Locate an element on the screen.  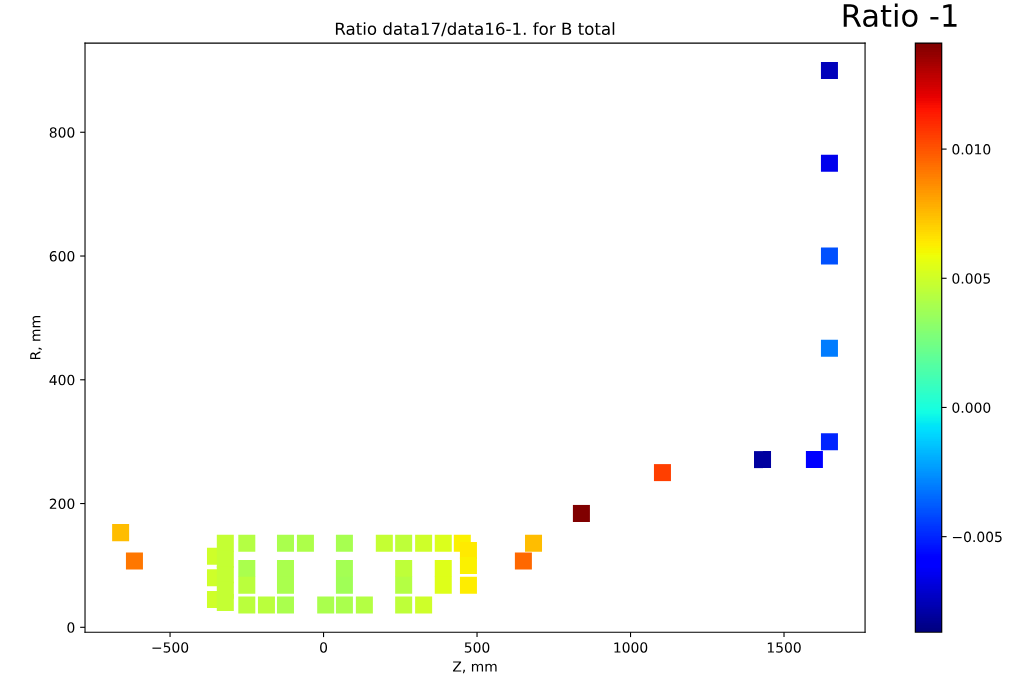
color-bar-label: −0.005 is located at coordinates (977, 537).